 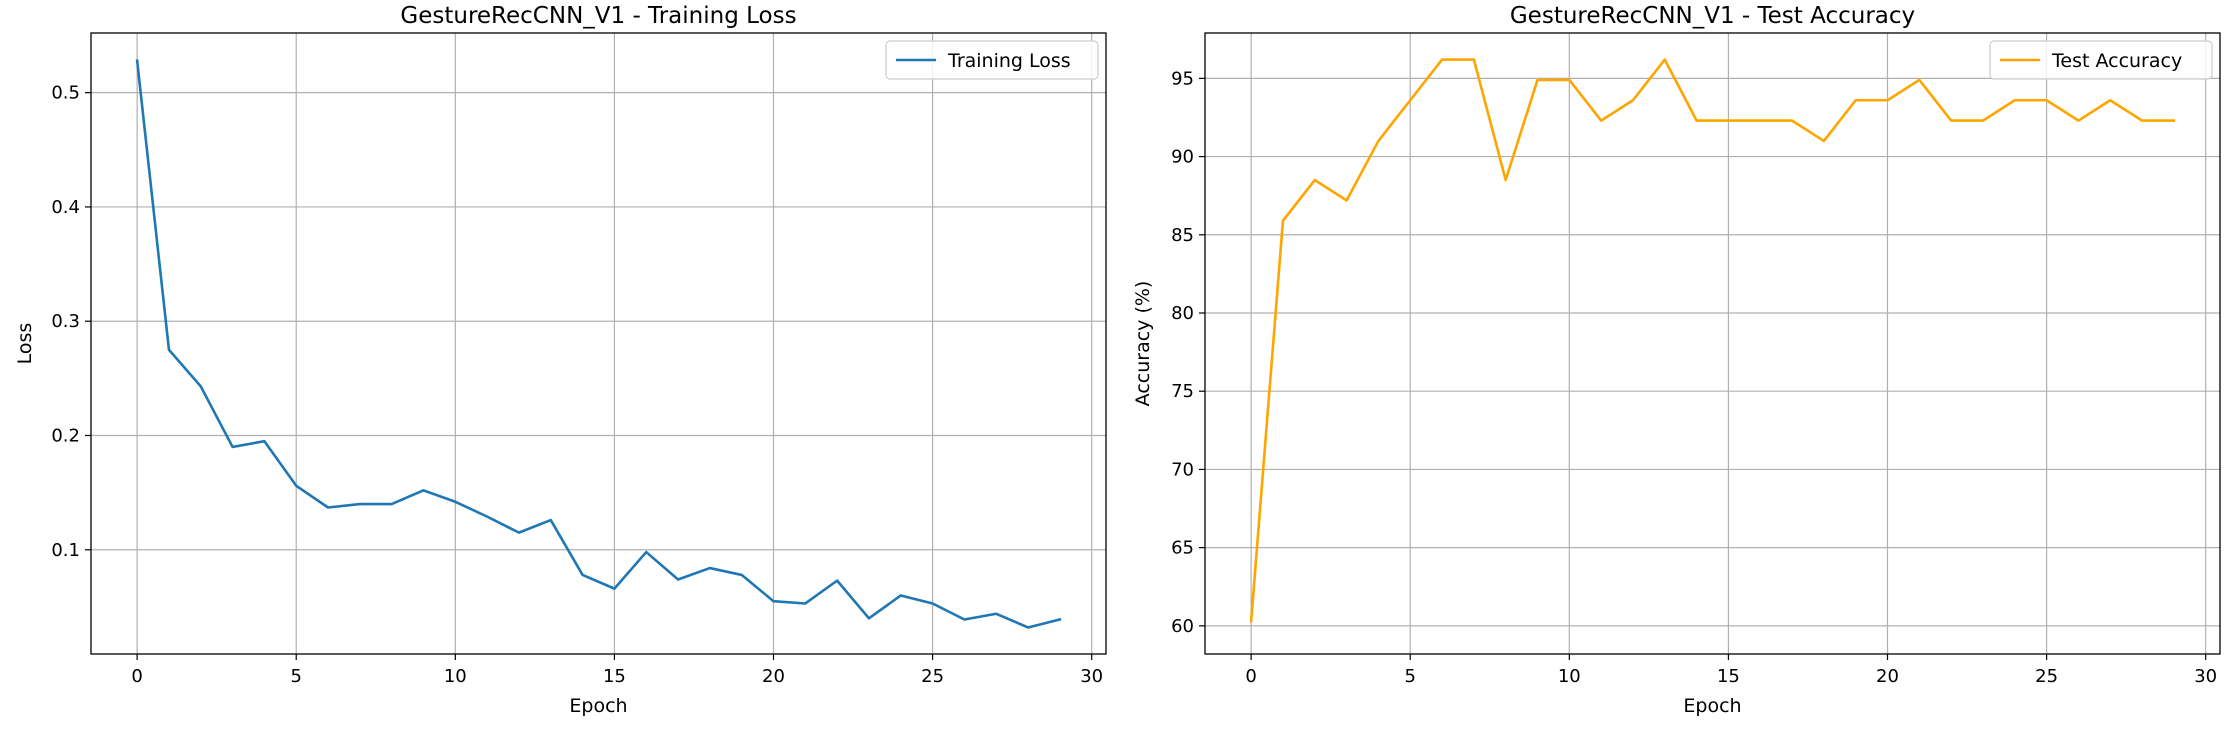 I want to click on y-tick-label: 0.5, so click(x=65, y=93).